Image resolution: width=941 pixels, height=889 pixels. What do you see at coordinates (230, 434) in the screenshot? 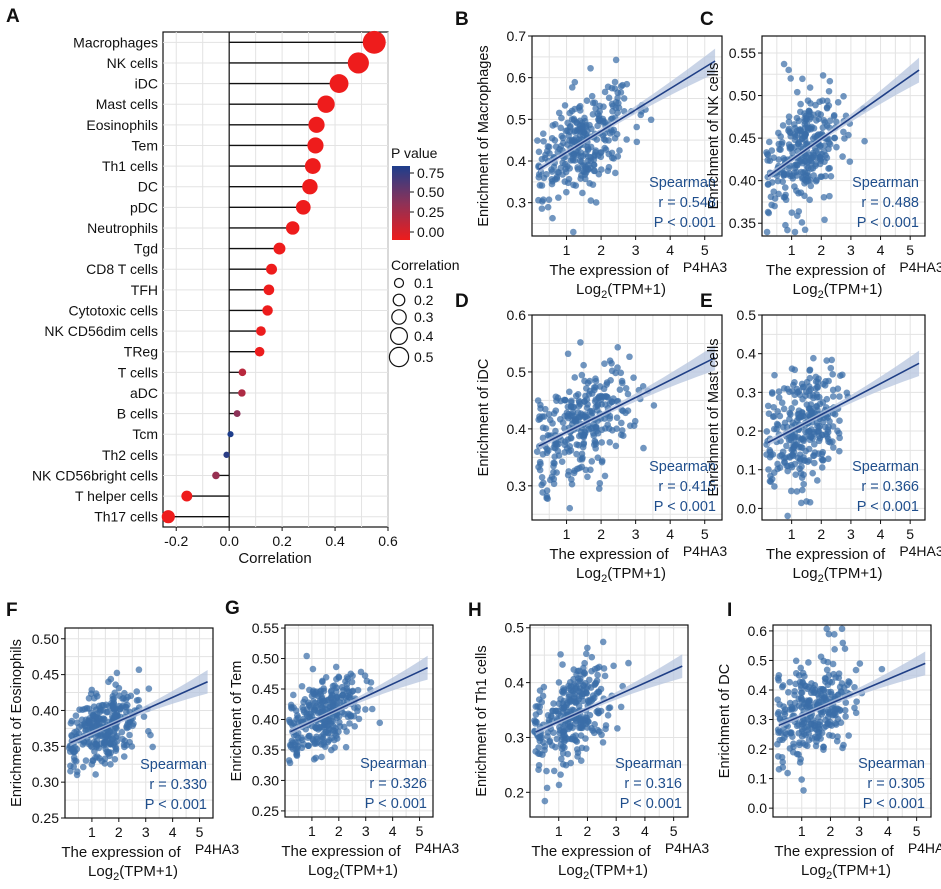
I see `lollipop-dot` at bounding box center [230, 434].